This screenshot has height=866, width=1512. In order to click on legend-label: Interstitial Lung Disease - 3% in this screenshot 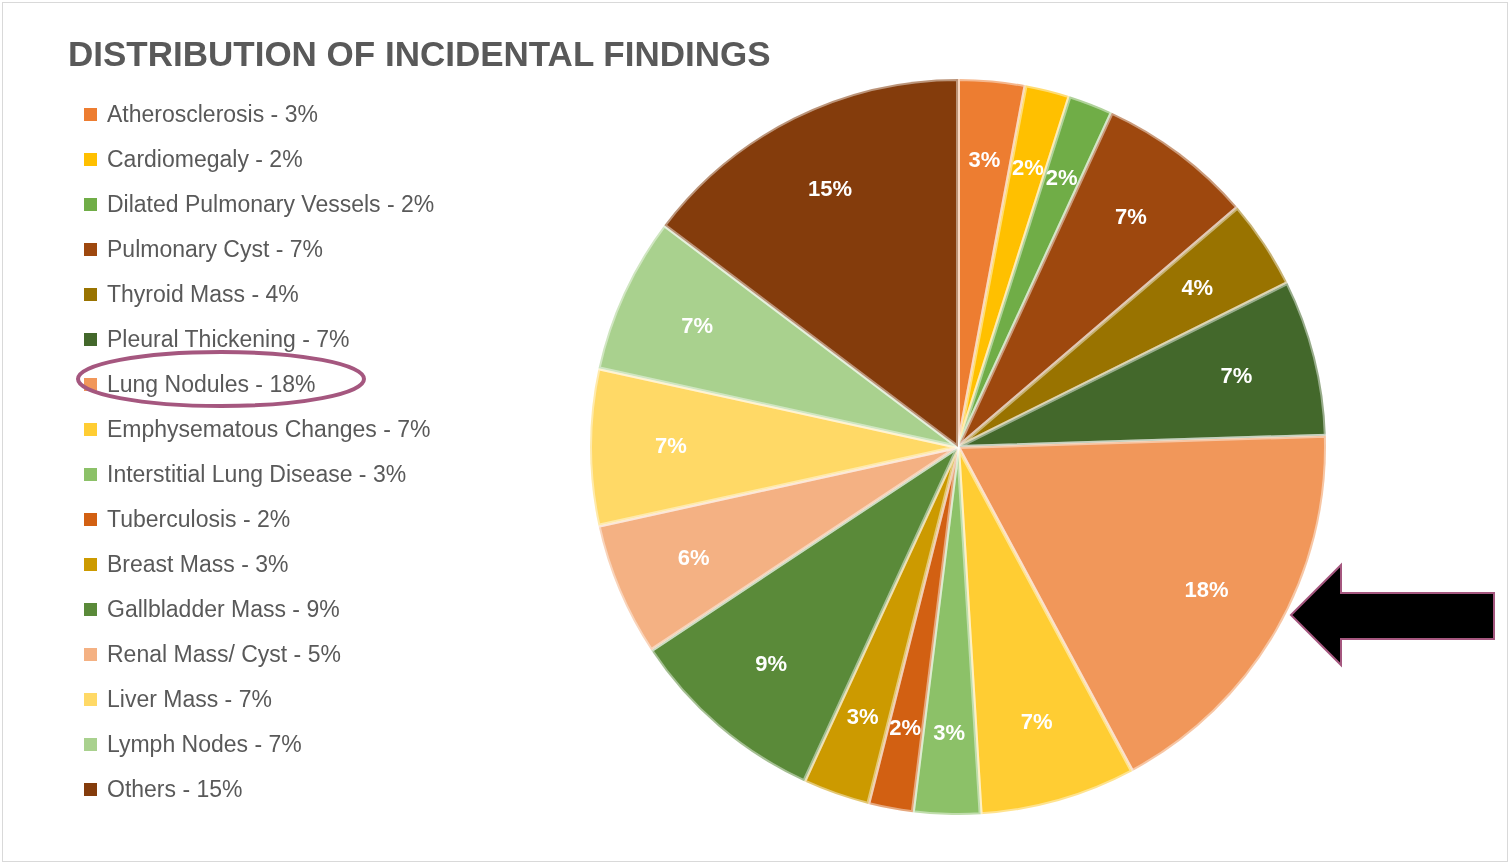, I will do `click(257, 474)`.